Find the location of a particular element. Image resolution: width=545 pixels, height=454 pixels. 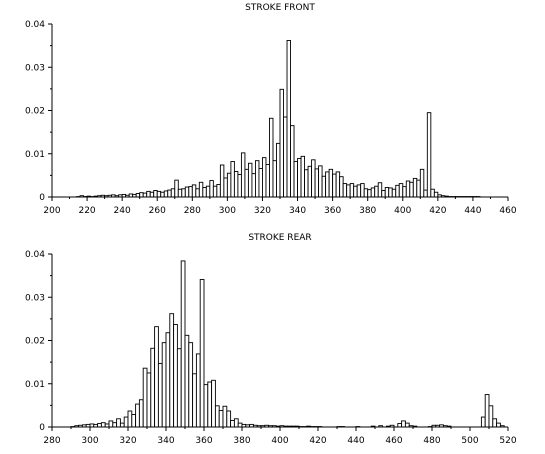

x-tick-label: 220 is located at coordinates (86, 211).